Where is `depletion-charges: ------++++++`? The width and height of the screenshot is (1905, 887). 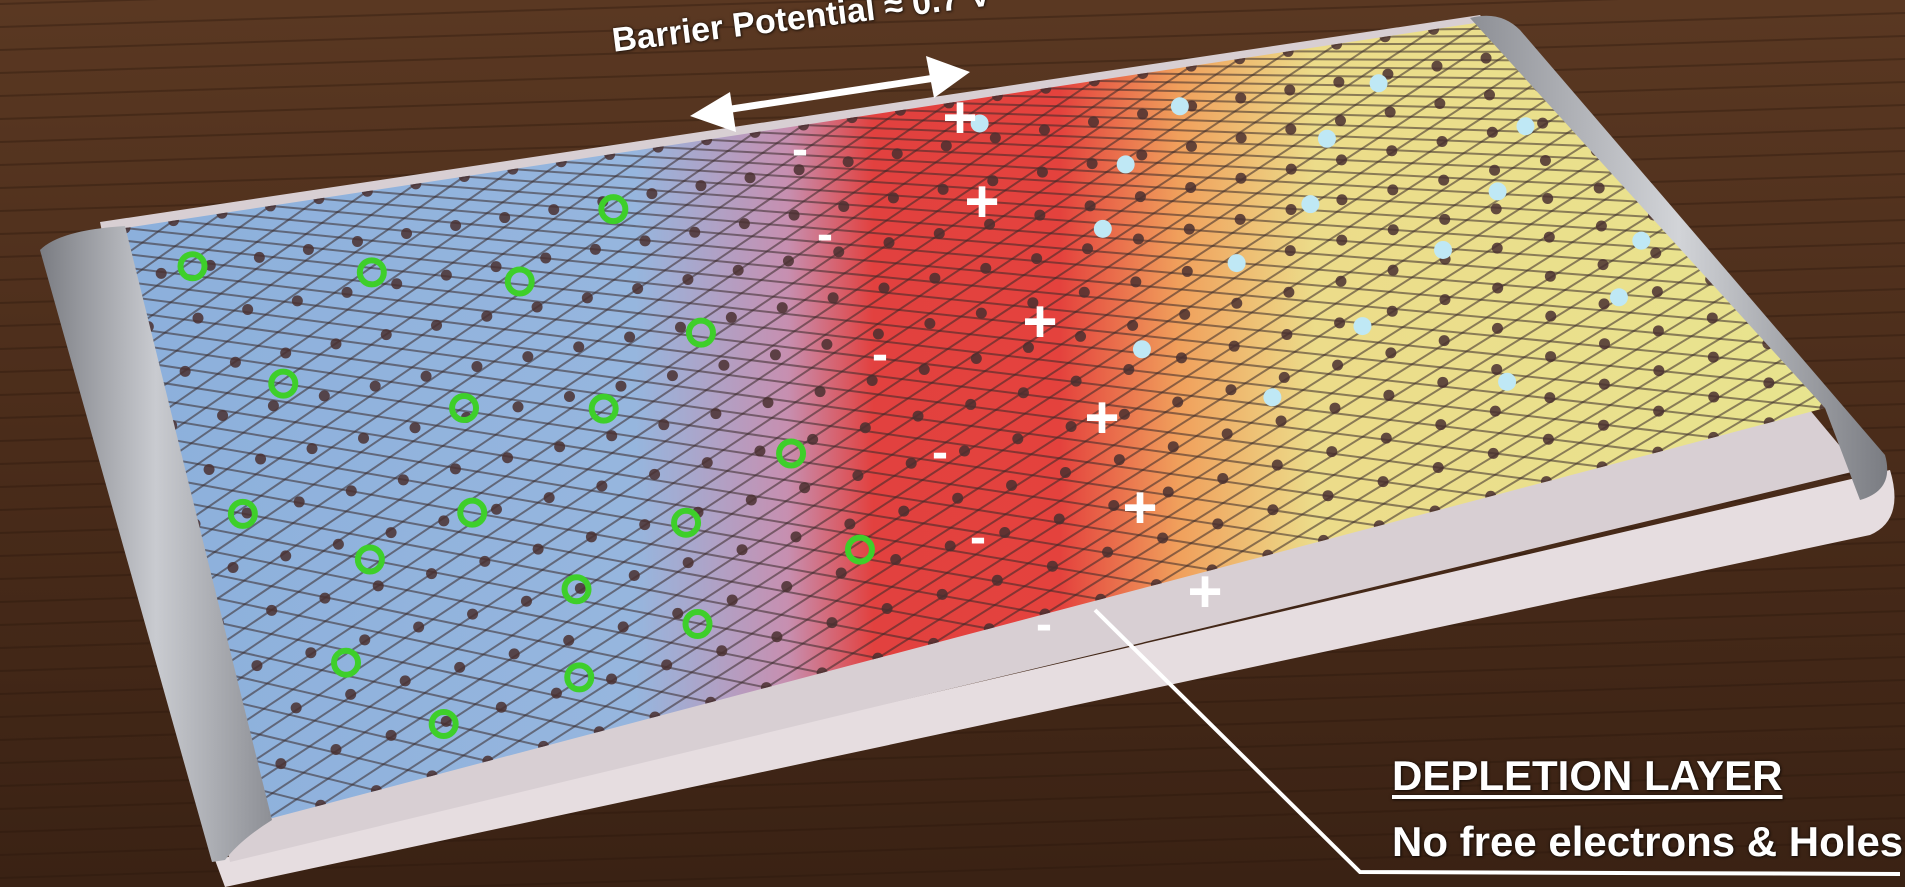 depletion-charges: ------++++++ is located at coordinates (1007, 367).